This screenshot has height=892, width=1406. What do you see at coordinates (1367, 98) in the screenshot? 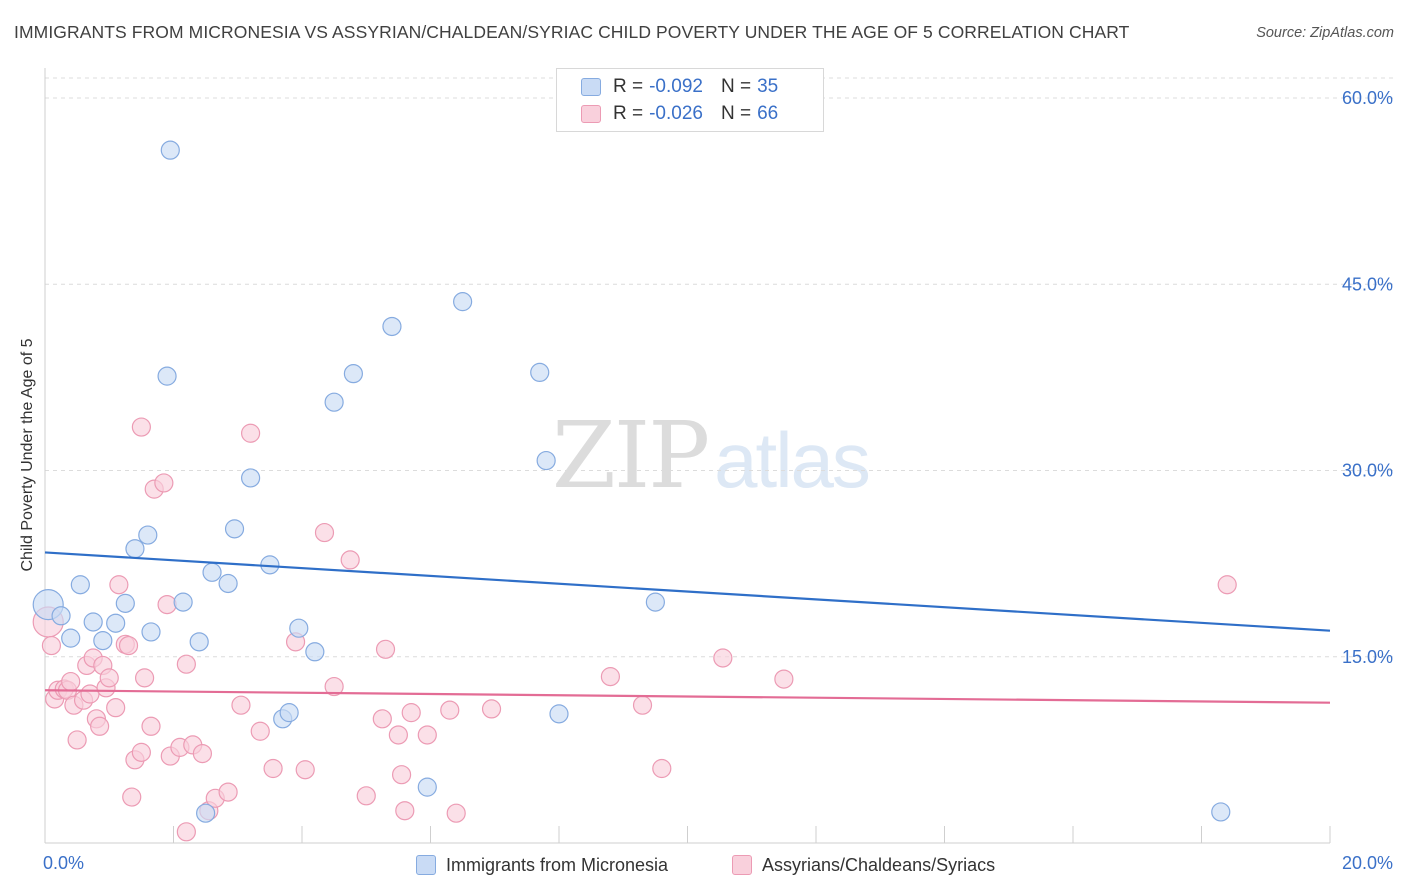
I see `y-tick-label: 60.0%` at bounding box center [1367, 98].